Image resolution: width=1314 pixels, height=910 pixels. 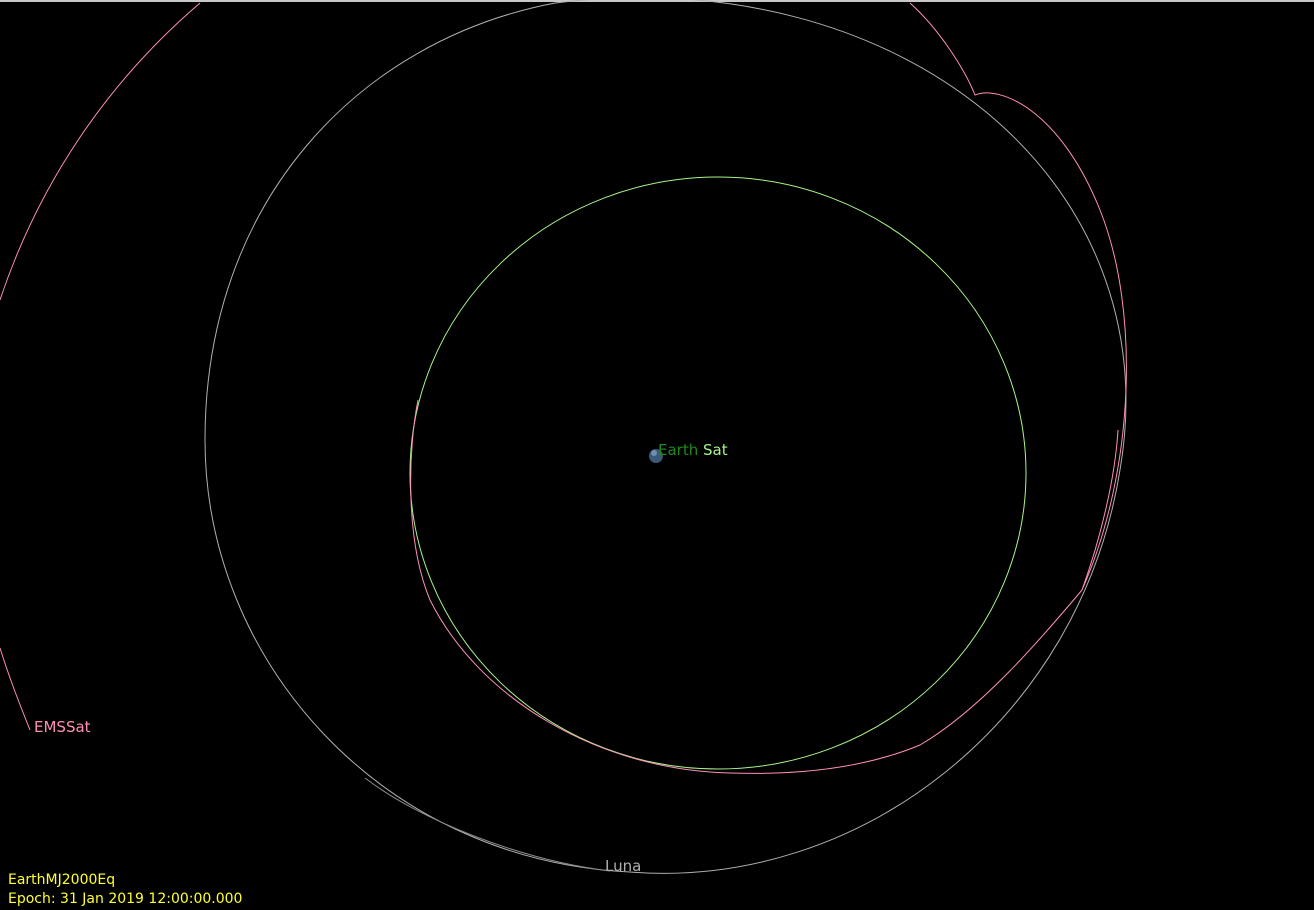 I want to click on ems-sat-label: EMSSat, so click(x=62, y=727).